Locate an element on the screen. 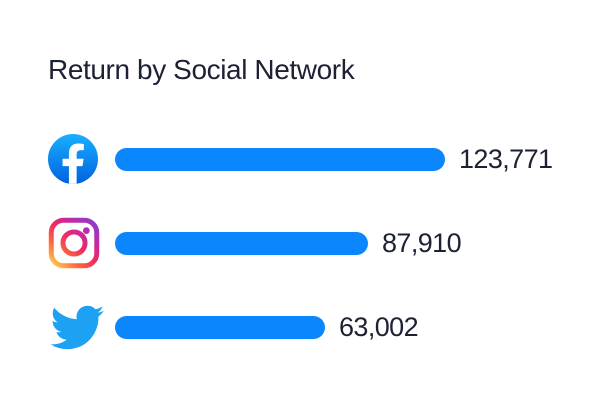 The width and height of the screenshot is (602, 406). facebook-bar is located at coordinates (280, 159).